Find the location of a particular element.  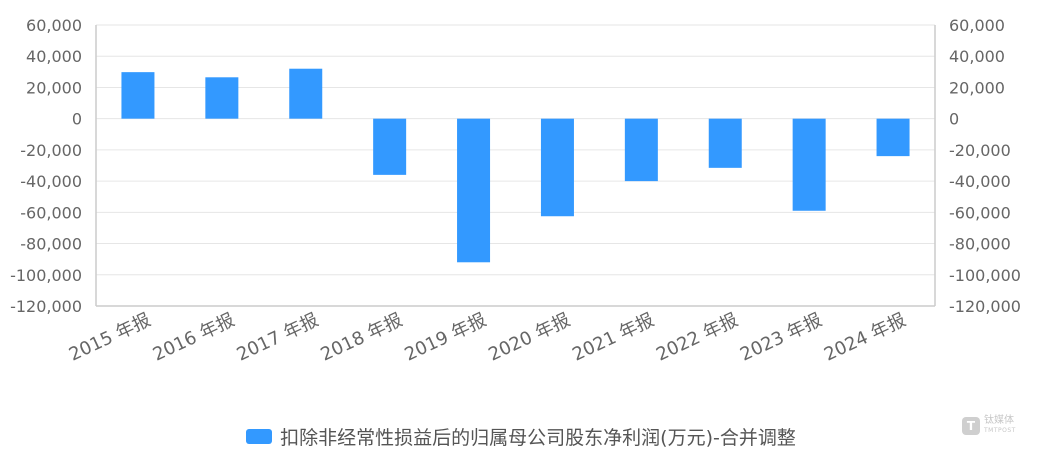

y-tick-label-right: -100,000 is located at coordinates (985, 275).